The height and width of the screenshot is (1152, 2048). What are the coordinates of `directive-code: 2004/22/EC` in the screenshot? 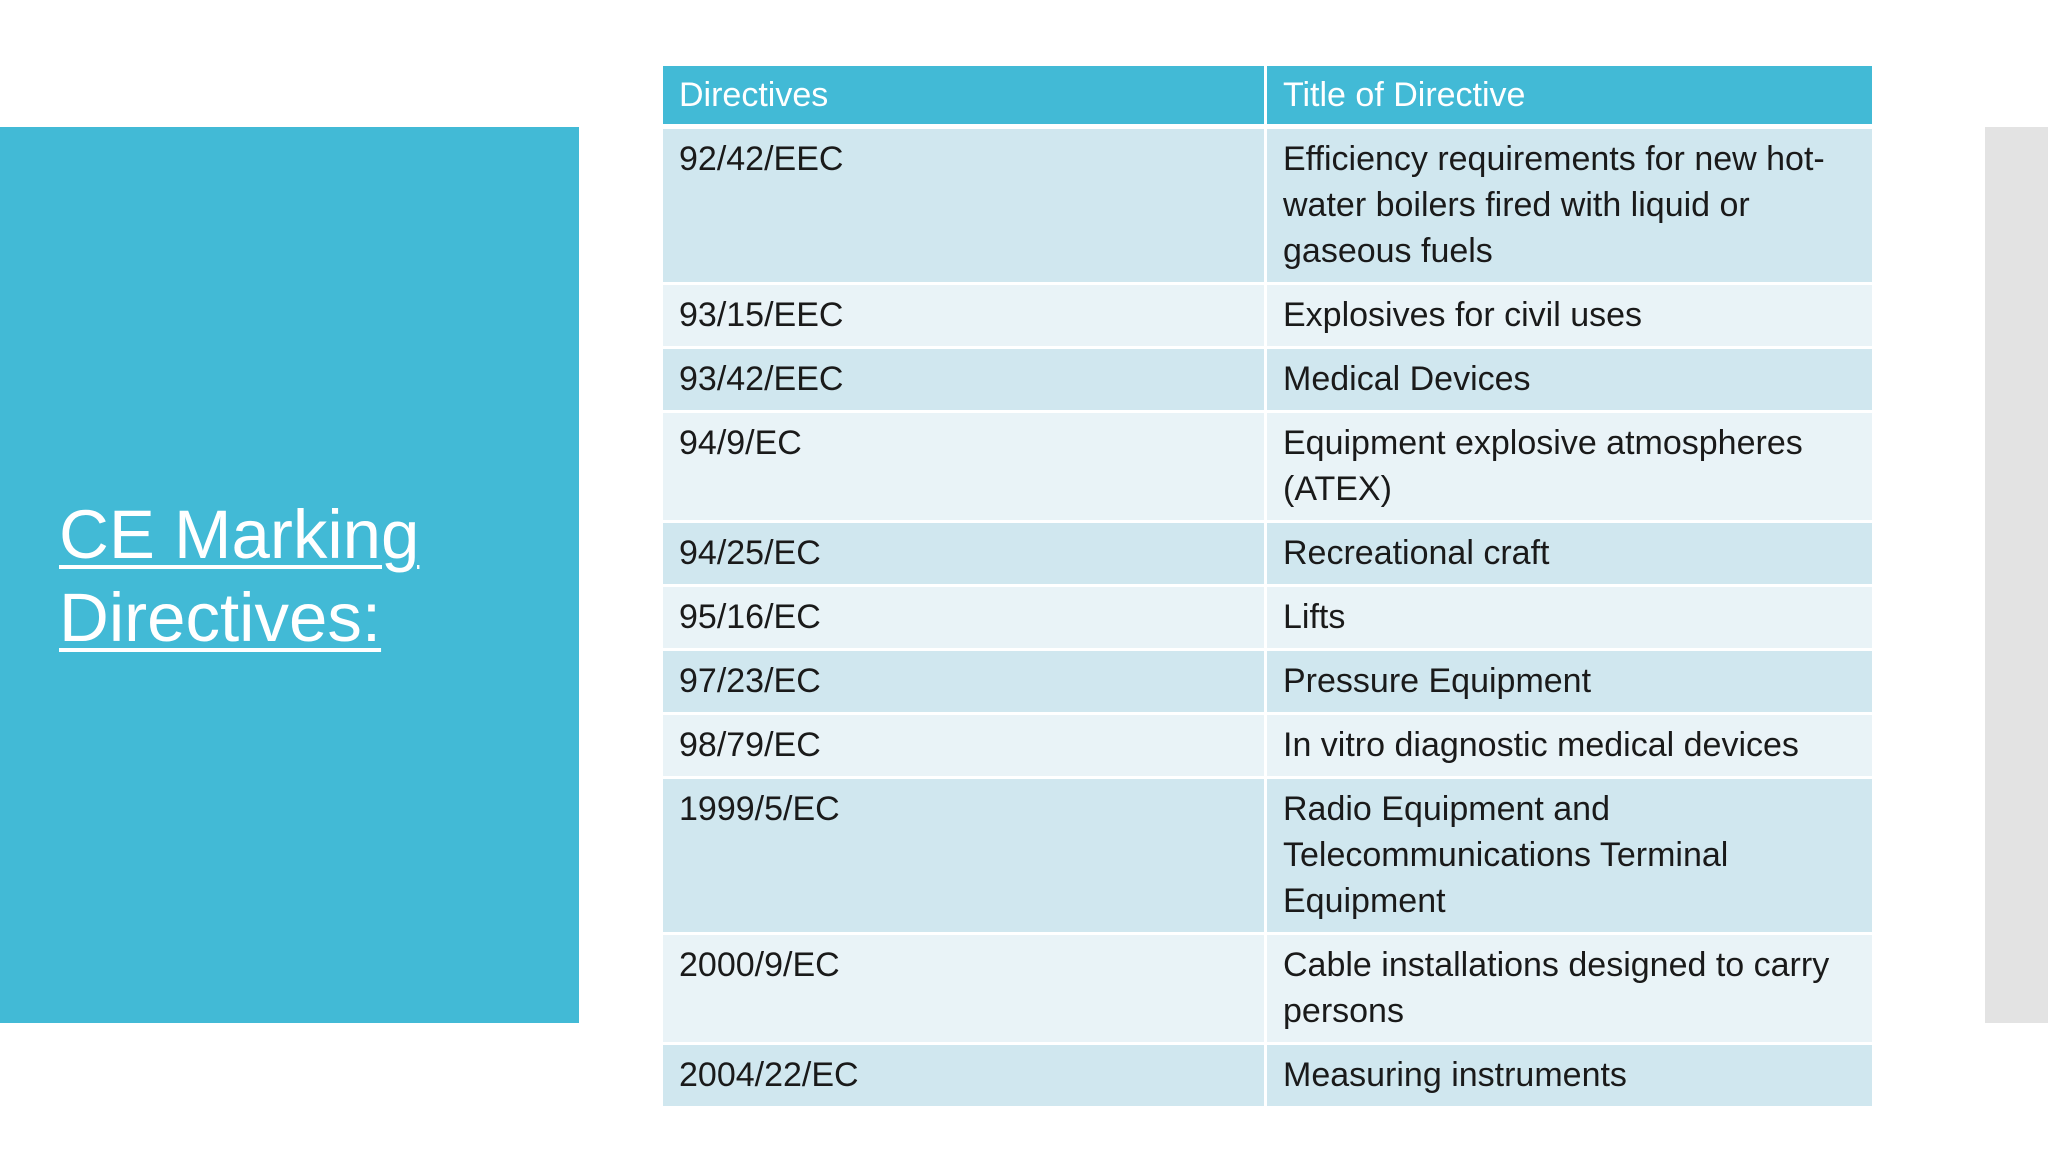 It's located at (965, 1077).